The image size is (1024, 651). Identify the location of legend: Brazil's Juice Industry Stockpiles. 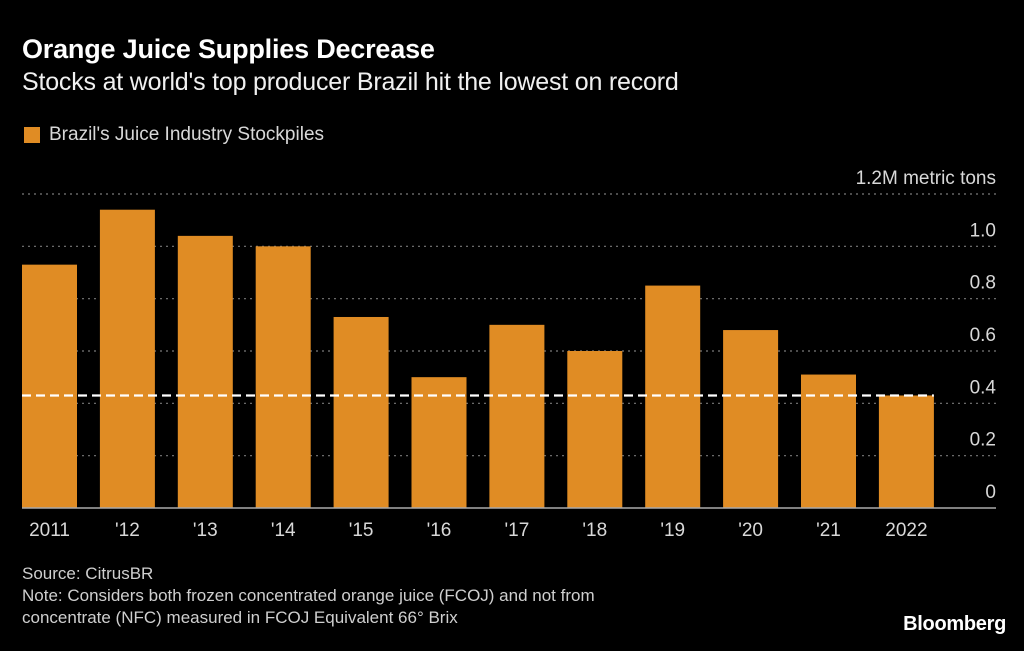
(174, 135).